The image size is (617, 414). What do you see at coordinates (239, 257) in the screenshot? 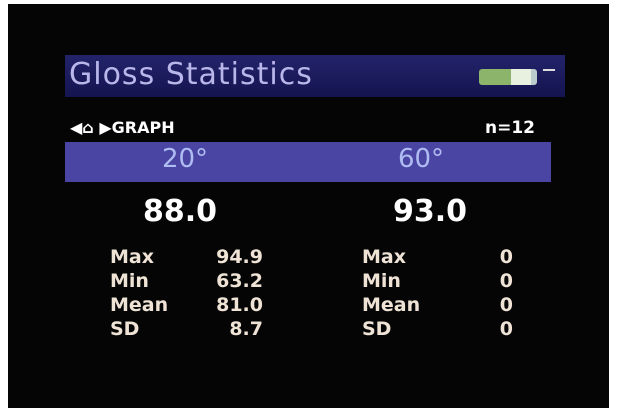
I see `stat-value: 94.9` at bounding box center [239, 257].